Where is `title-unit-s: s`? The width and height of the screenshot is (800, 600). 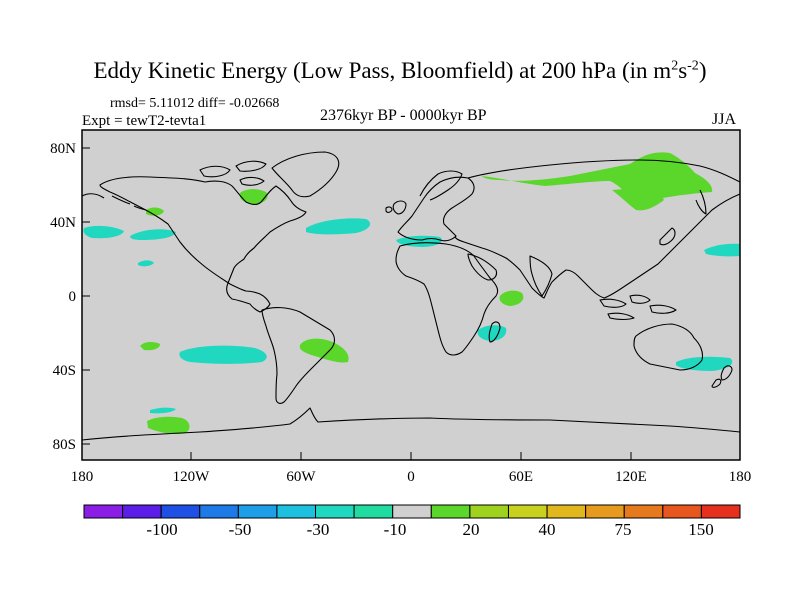
title-unit-s: s is located at coordinates (683, 70).